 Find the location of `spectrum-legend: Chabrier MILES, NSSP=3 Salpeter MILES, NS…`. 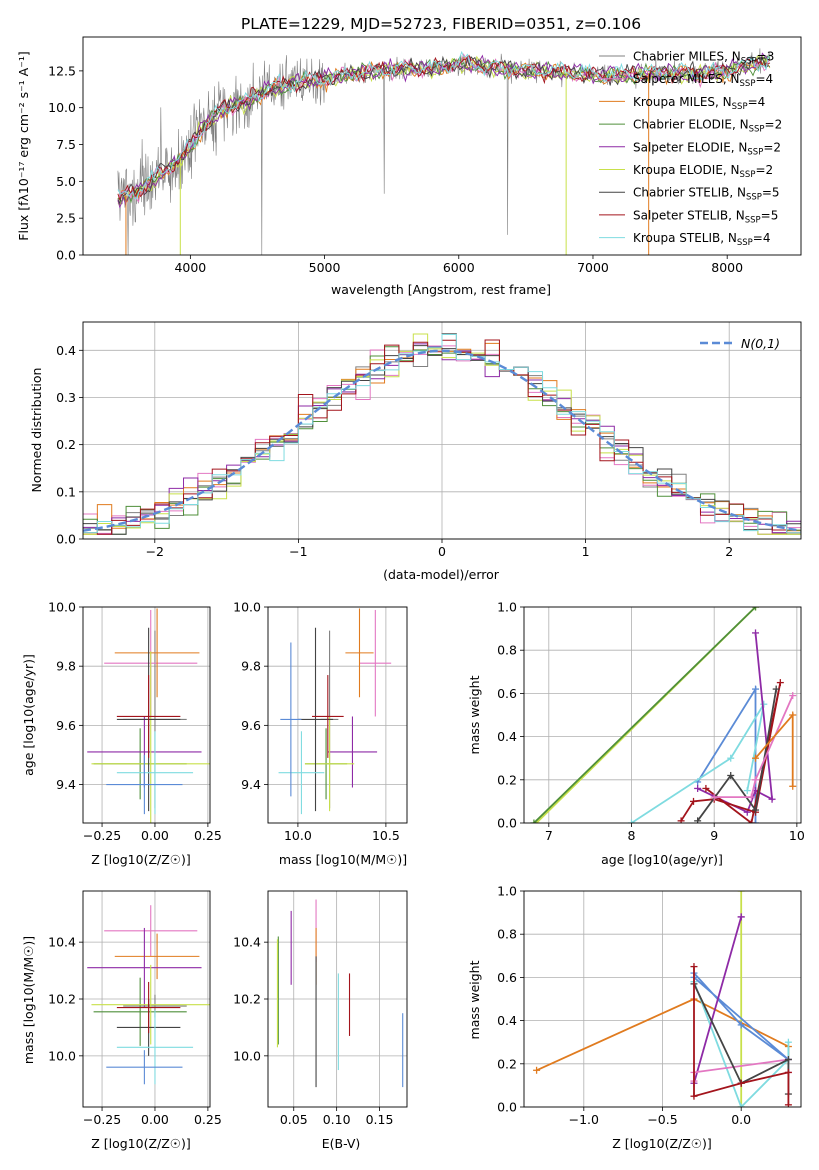

spectrum-legend: Chabrier MILES, NSSP=3 Salpeter MILES, NS… is located at coordinates (690, 149).